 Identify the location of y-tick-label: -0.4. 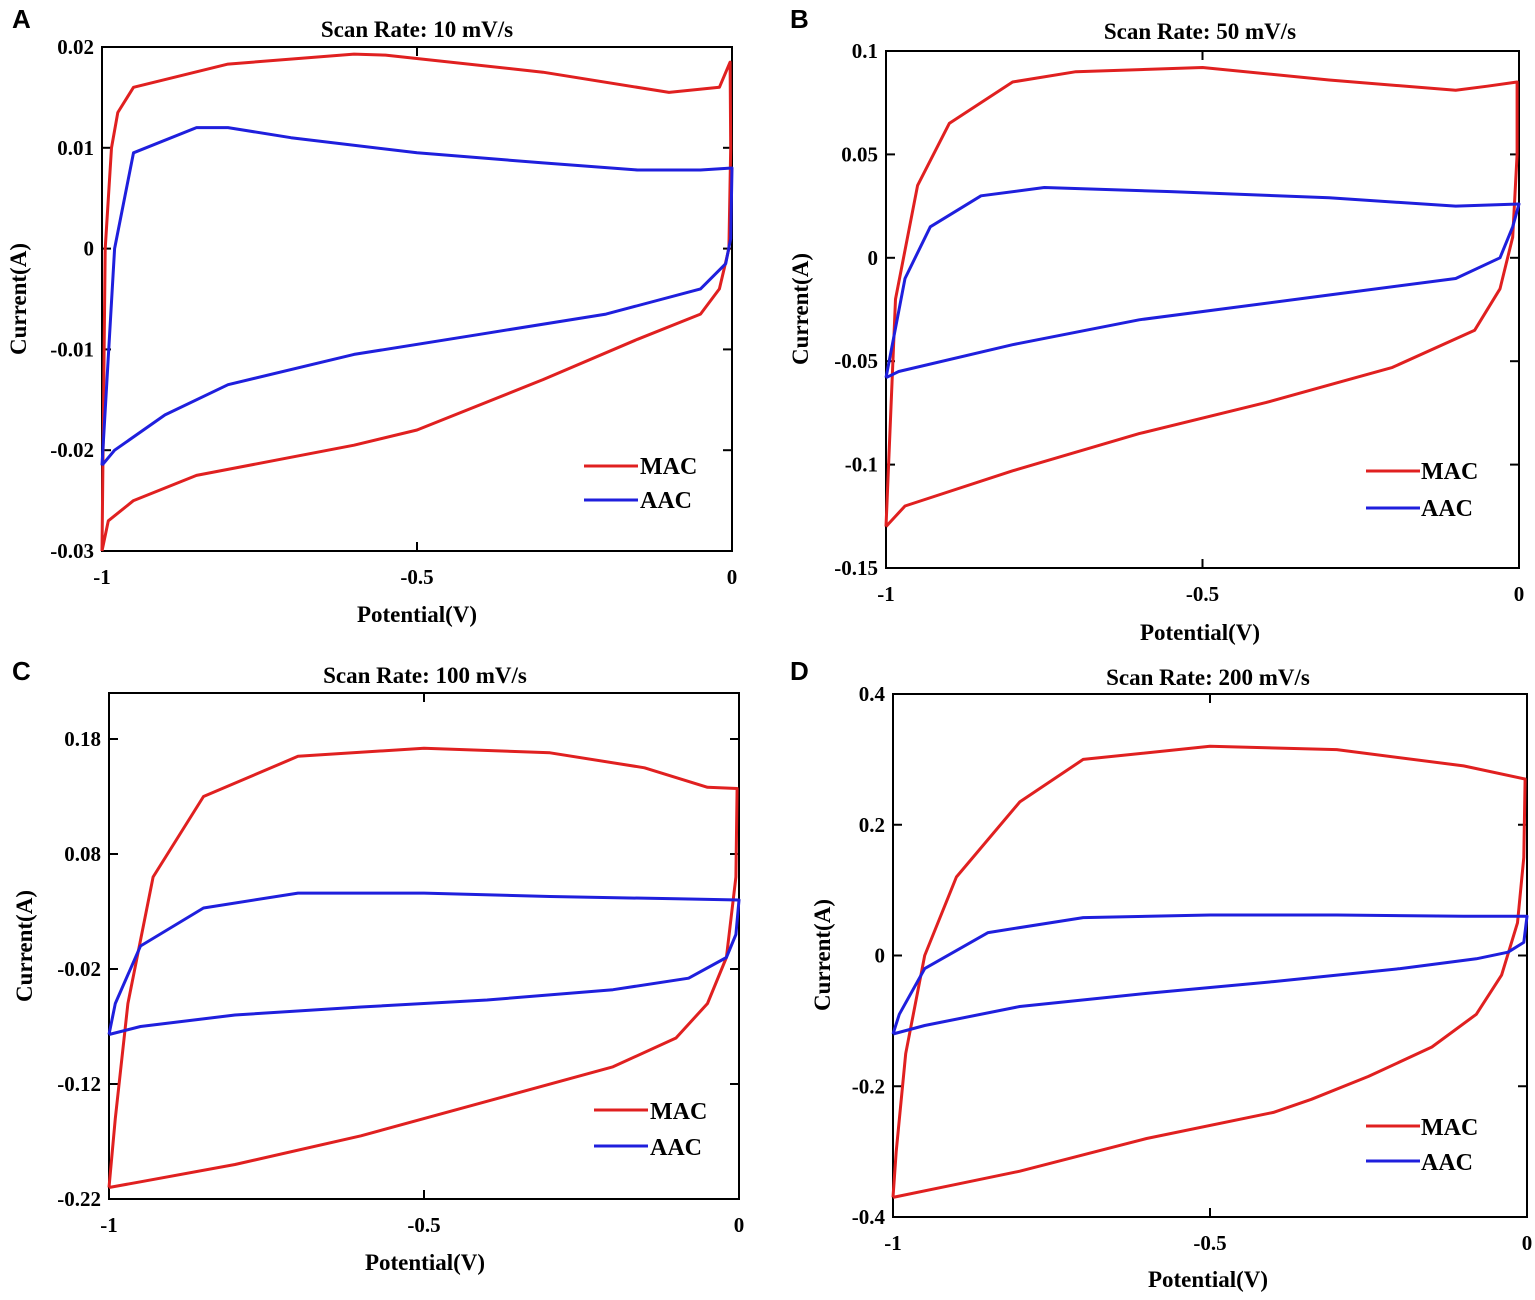
(869, 1217).